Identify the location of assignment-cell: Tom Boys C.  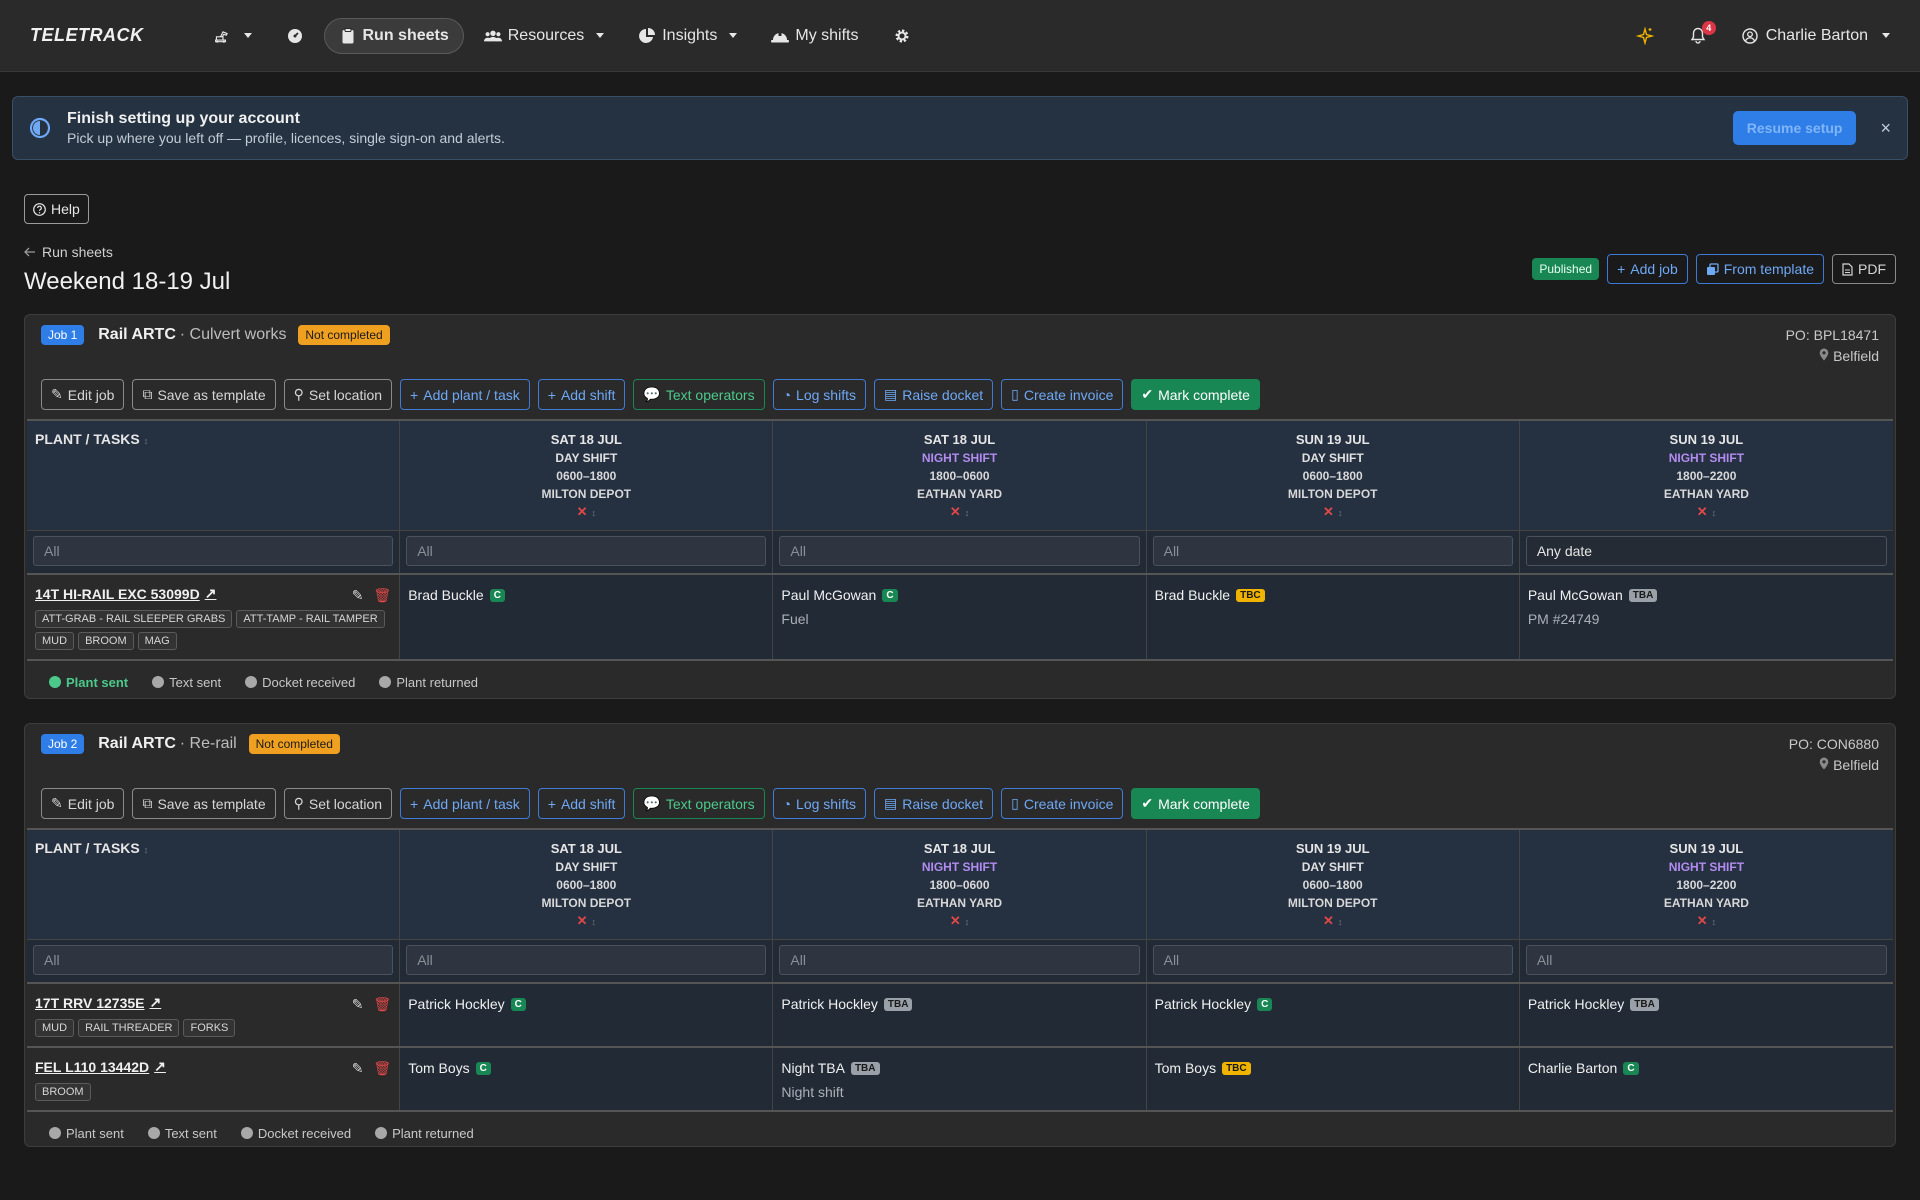
(587, 1079).